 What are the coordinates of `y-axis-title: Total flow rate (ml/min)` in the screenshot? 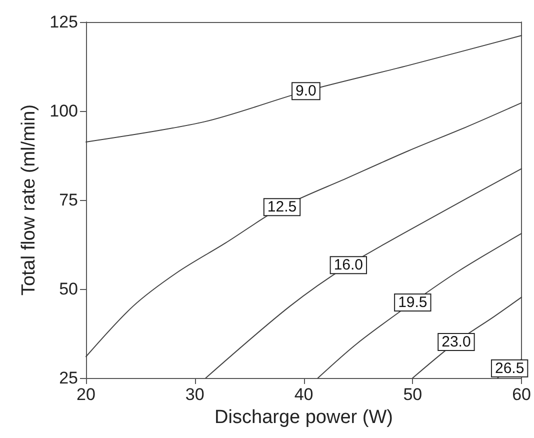 It's located at (29, 200).